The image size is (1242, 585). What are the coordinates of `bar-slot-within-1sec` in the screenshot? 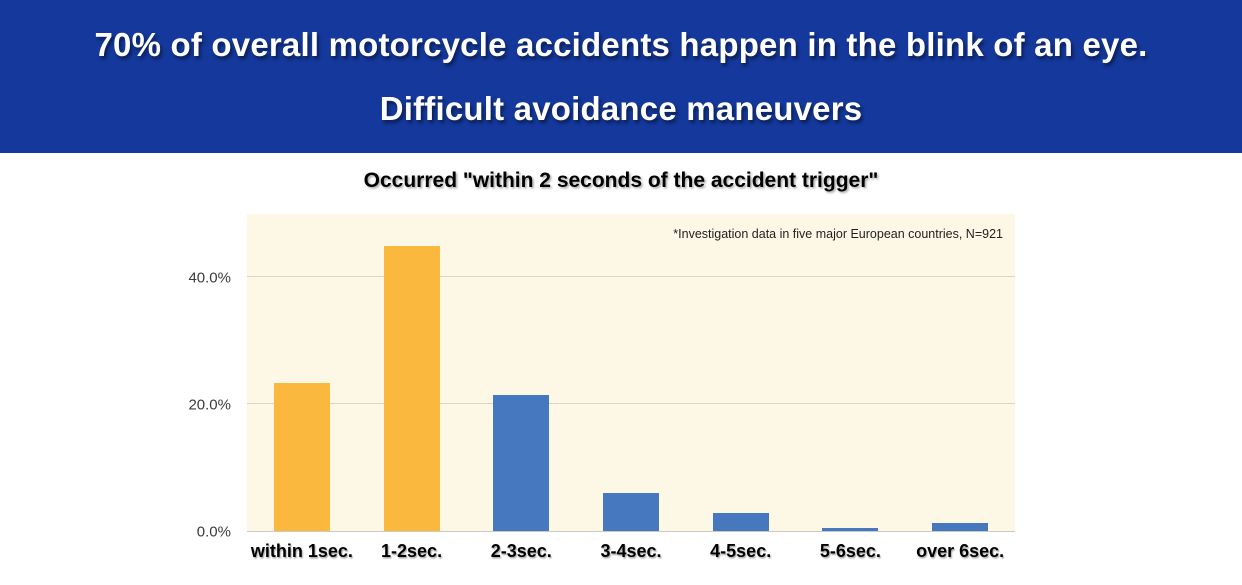 It's located at (302, 372).